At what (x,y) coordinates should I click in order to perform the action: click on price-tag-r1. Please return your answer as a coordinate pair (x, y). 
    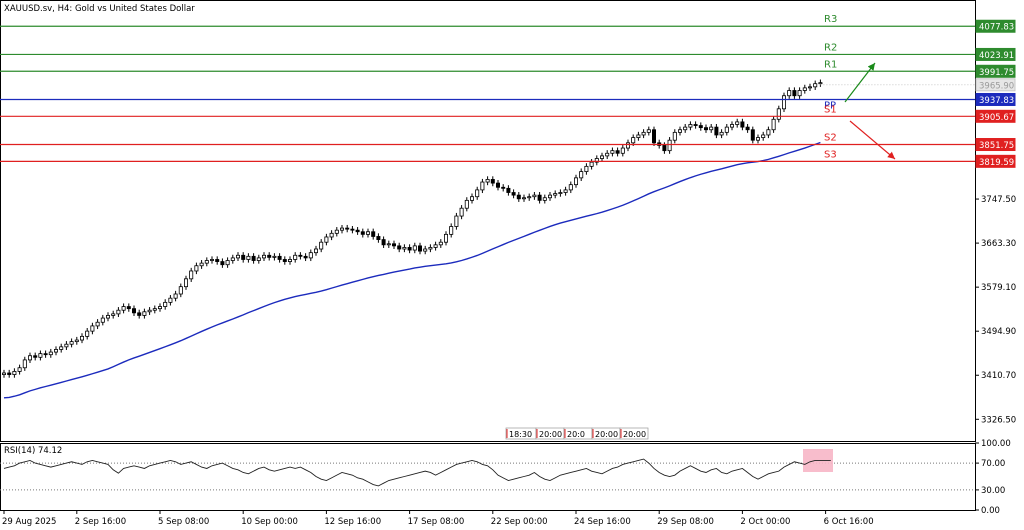
    Looking at the image, I should click on (995, 71).